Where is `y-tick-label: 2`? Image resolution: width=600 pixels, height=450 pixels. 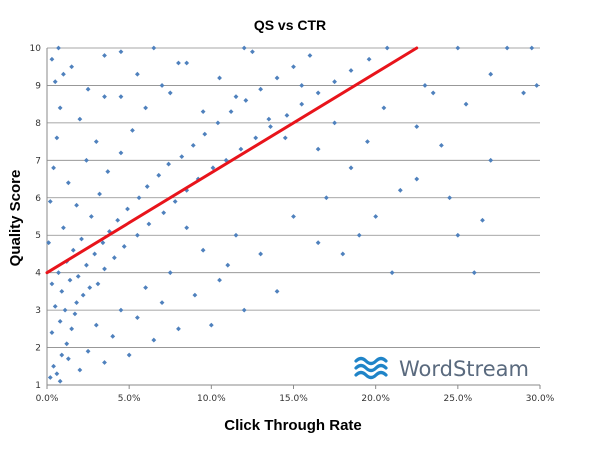 y-tick-label: 2 is located at coordinates (38, 349).